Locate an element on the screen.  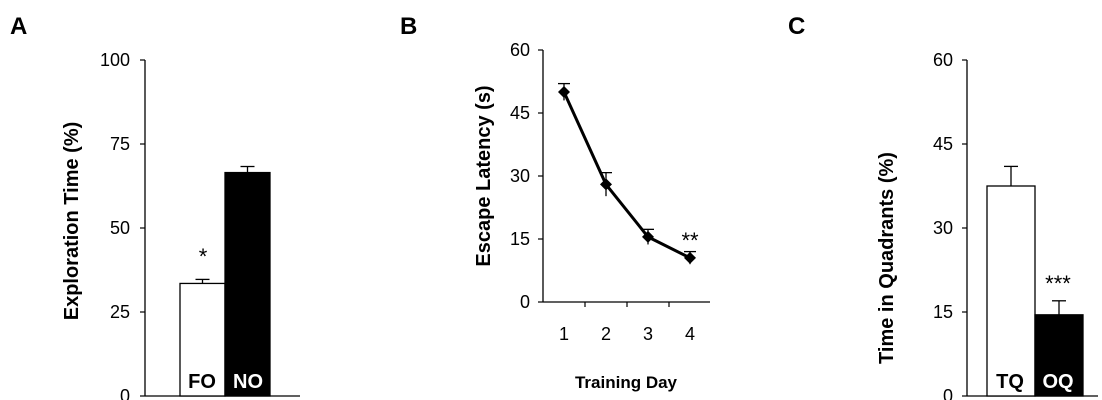
error-bar-no is located at coordinates (247, 169).